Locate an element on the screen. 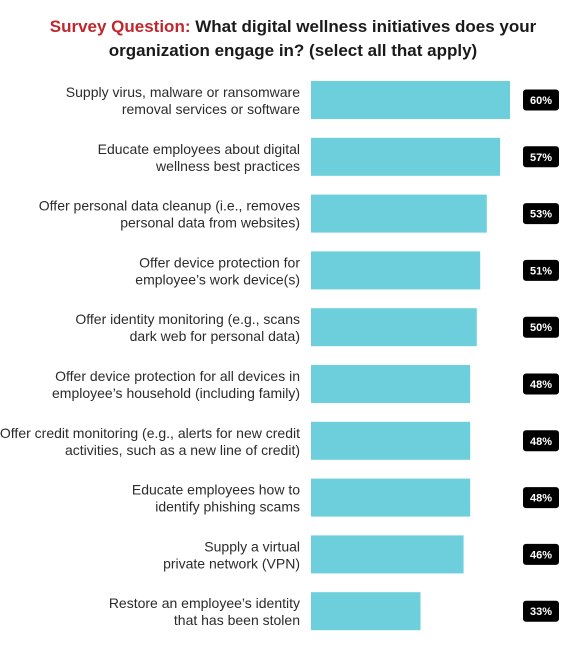  category-label: Supply a virtual private network (VPN) is located at coordinates (231, 554).